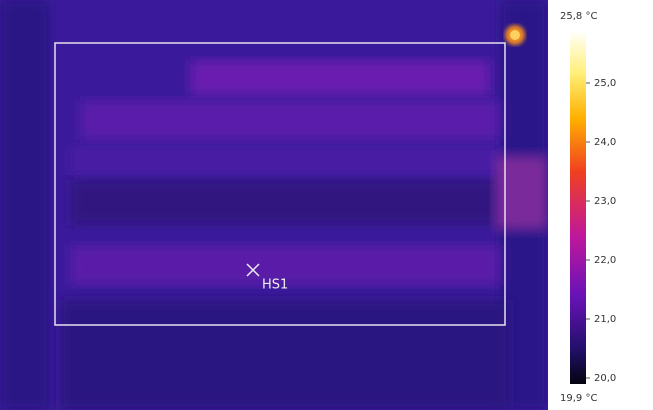  I want to click on tick-label: 25,0, so click(605, 83).